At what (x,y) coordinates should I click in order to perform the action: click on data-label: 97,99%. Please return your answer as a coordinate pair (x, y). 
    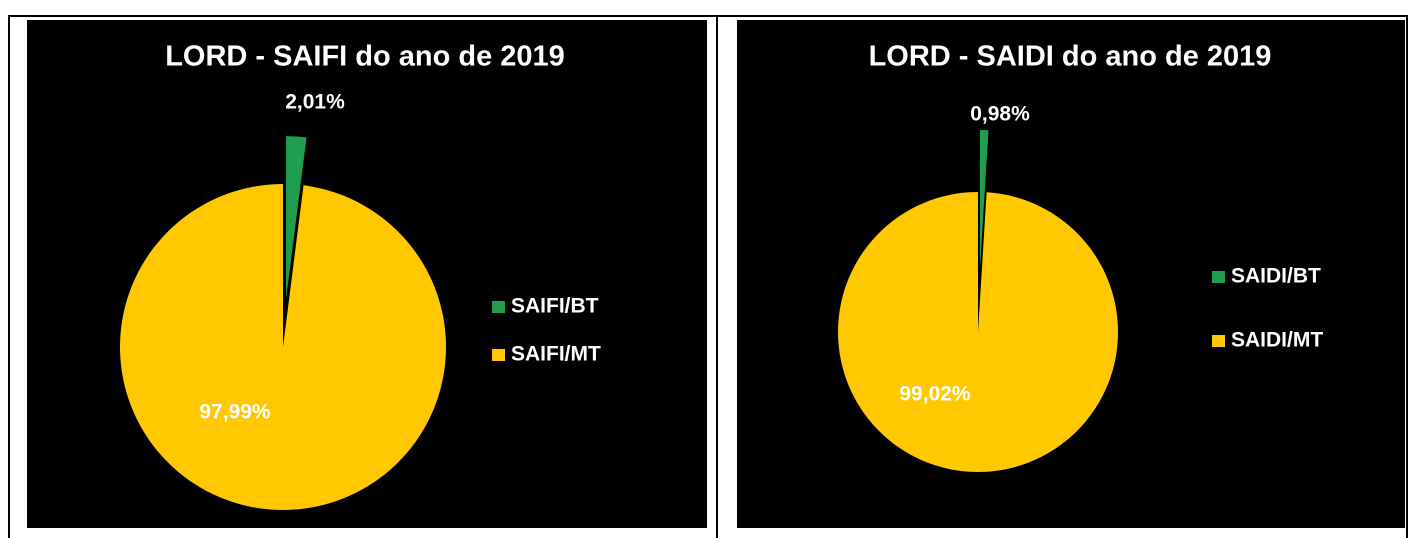
    Looking at the image, I should click on (235, 412).